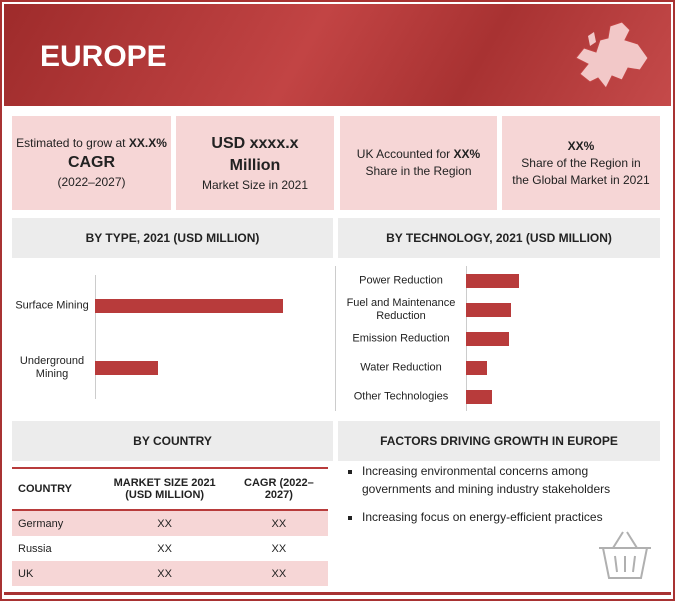 Image resolution: width=675 pixels, height=601 pixels. What do you see at coordinates (52, 367) in the screenshot?
I see `category-label: Underground Mining` at bounding box center [52, 367].